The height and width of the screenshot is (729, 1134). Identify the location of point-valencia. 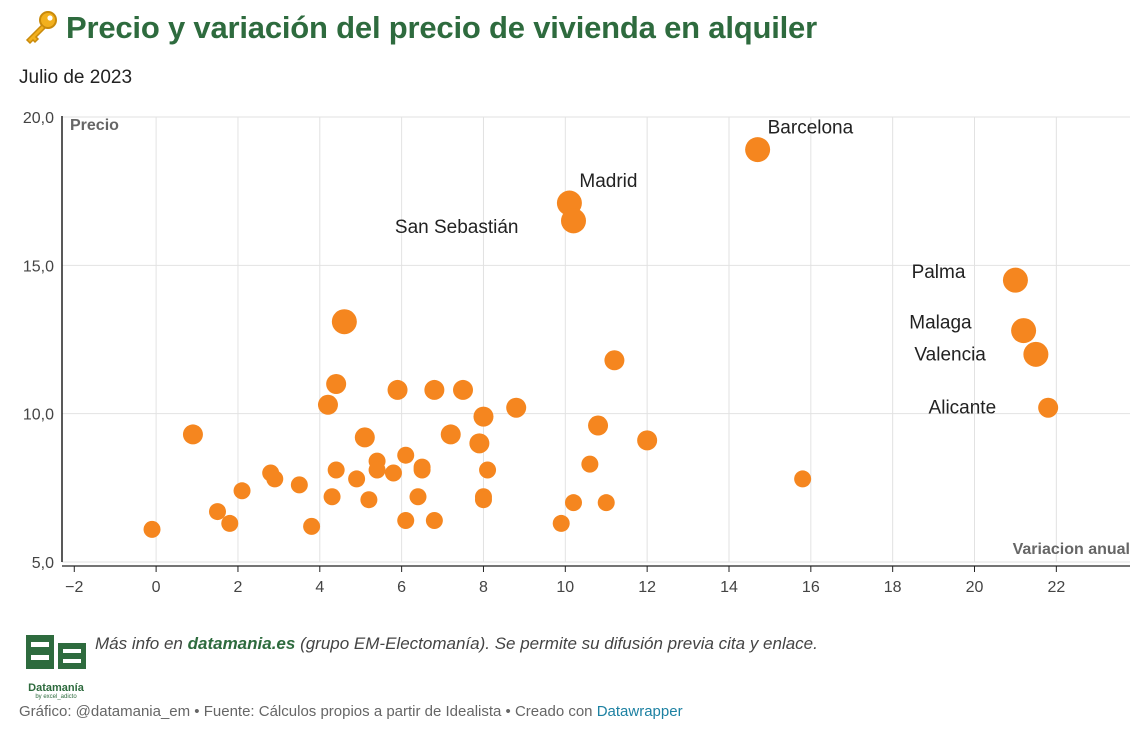
(1036, 354).